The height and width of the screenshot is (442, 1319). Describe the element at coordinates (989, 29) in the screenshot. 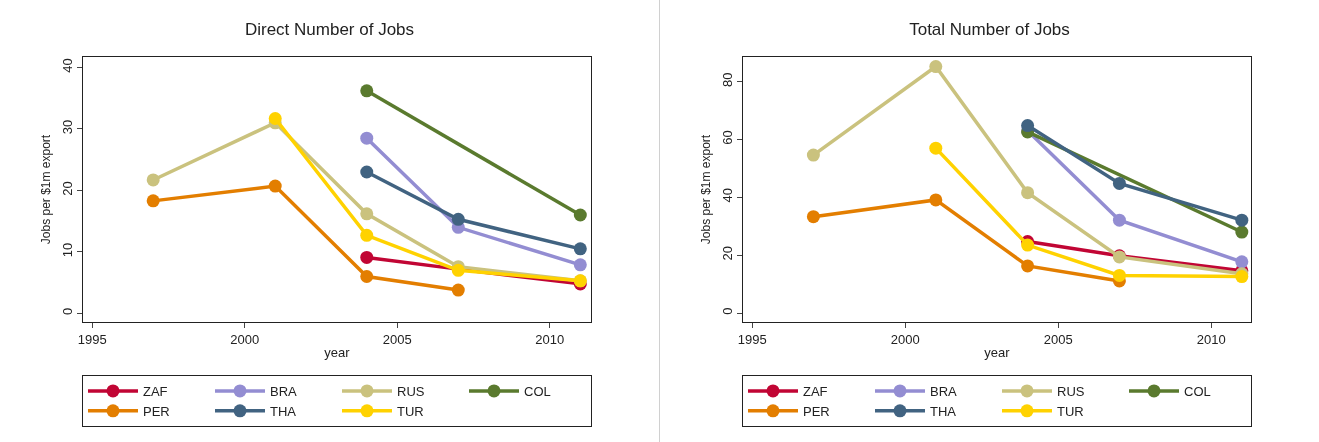

I see `chart-title: Total Number of Jobs` at that location.